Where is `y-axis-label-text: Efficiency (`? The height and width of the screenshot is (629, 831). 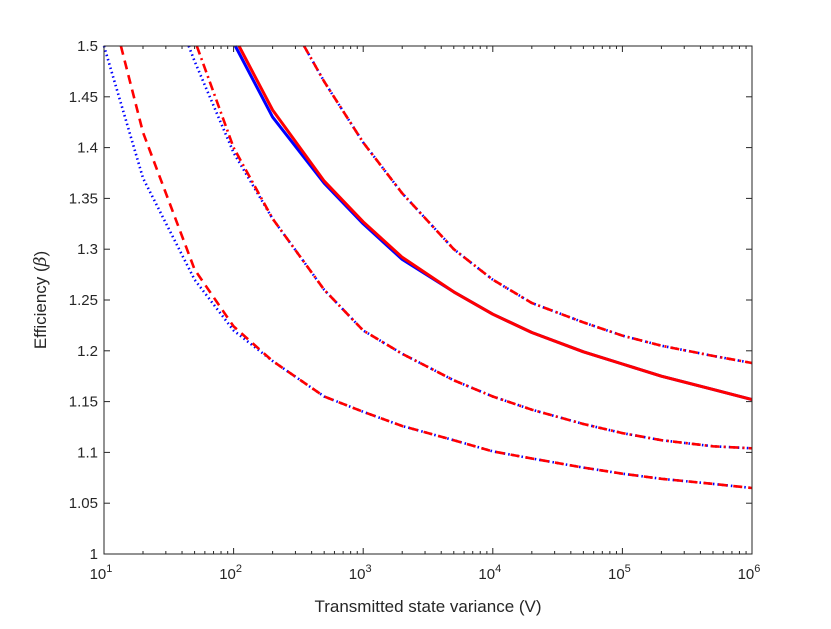 y-axis-label-text: Efficiency ( is located at coordinates (40, 307).